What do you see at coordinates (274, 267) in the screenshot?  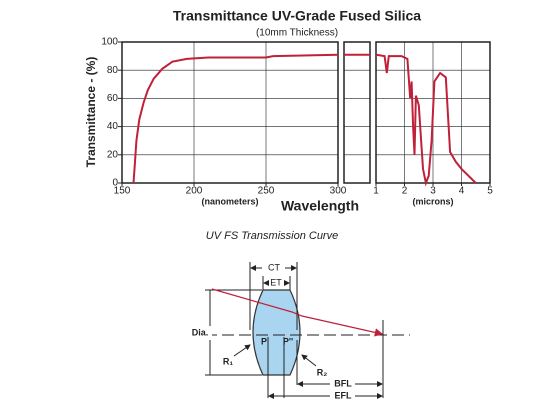 I see `ct-label: CT` at bounding box center [274, 267].